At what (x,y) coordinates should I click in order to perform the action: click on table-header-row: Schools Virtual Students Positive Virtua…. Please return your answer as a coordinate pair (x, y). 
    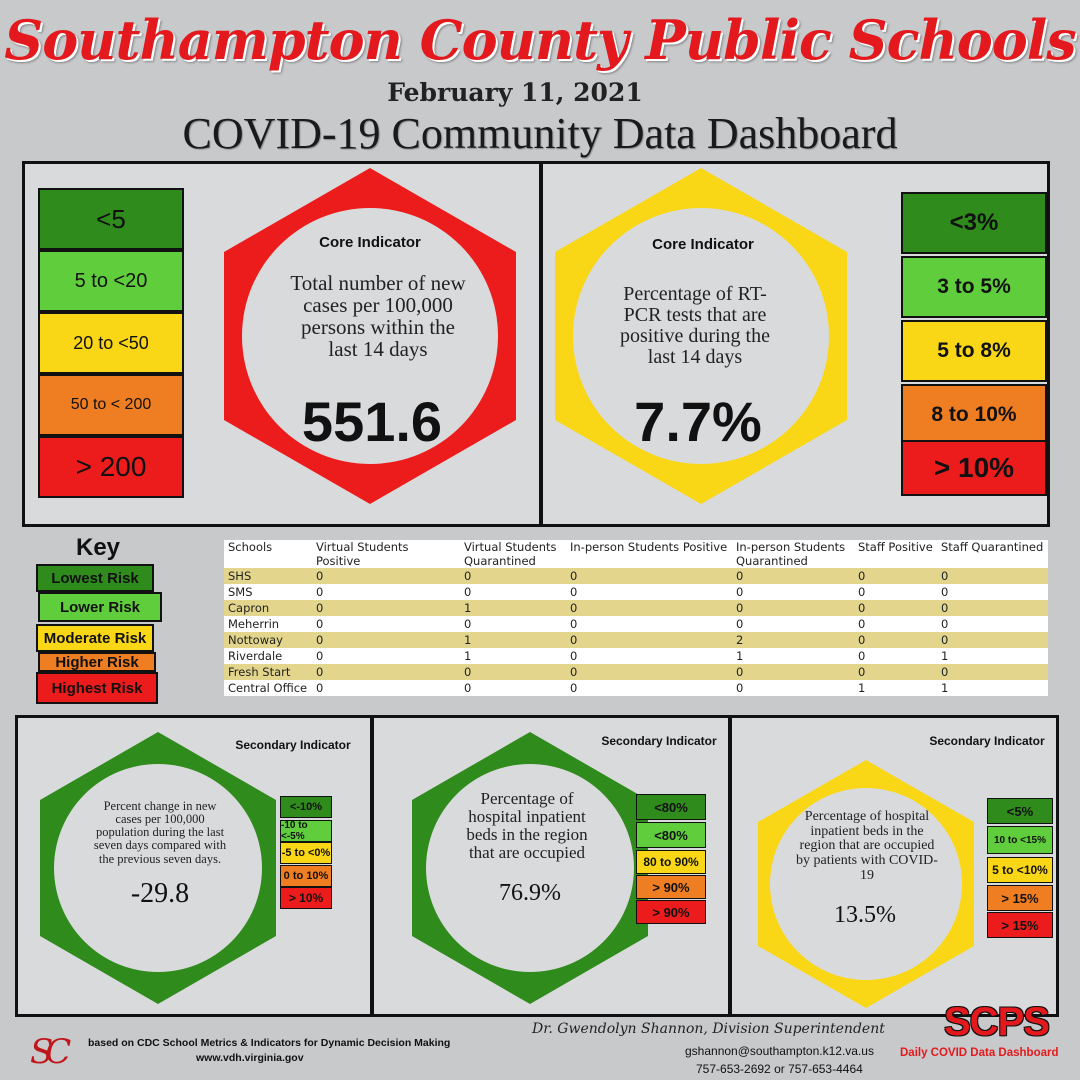
    Looking at the image, I should click on (636, 554).